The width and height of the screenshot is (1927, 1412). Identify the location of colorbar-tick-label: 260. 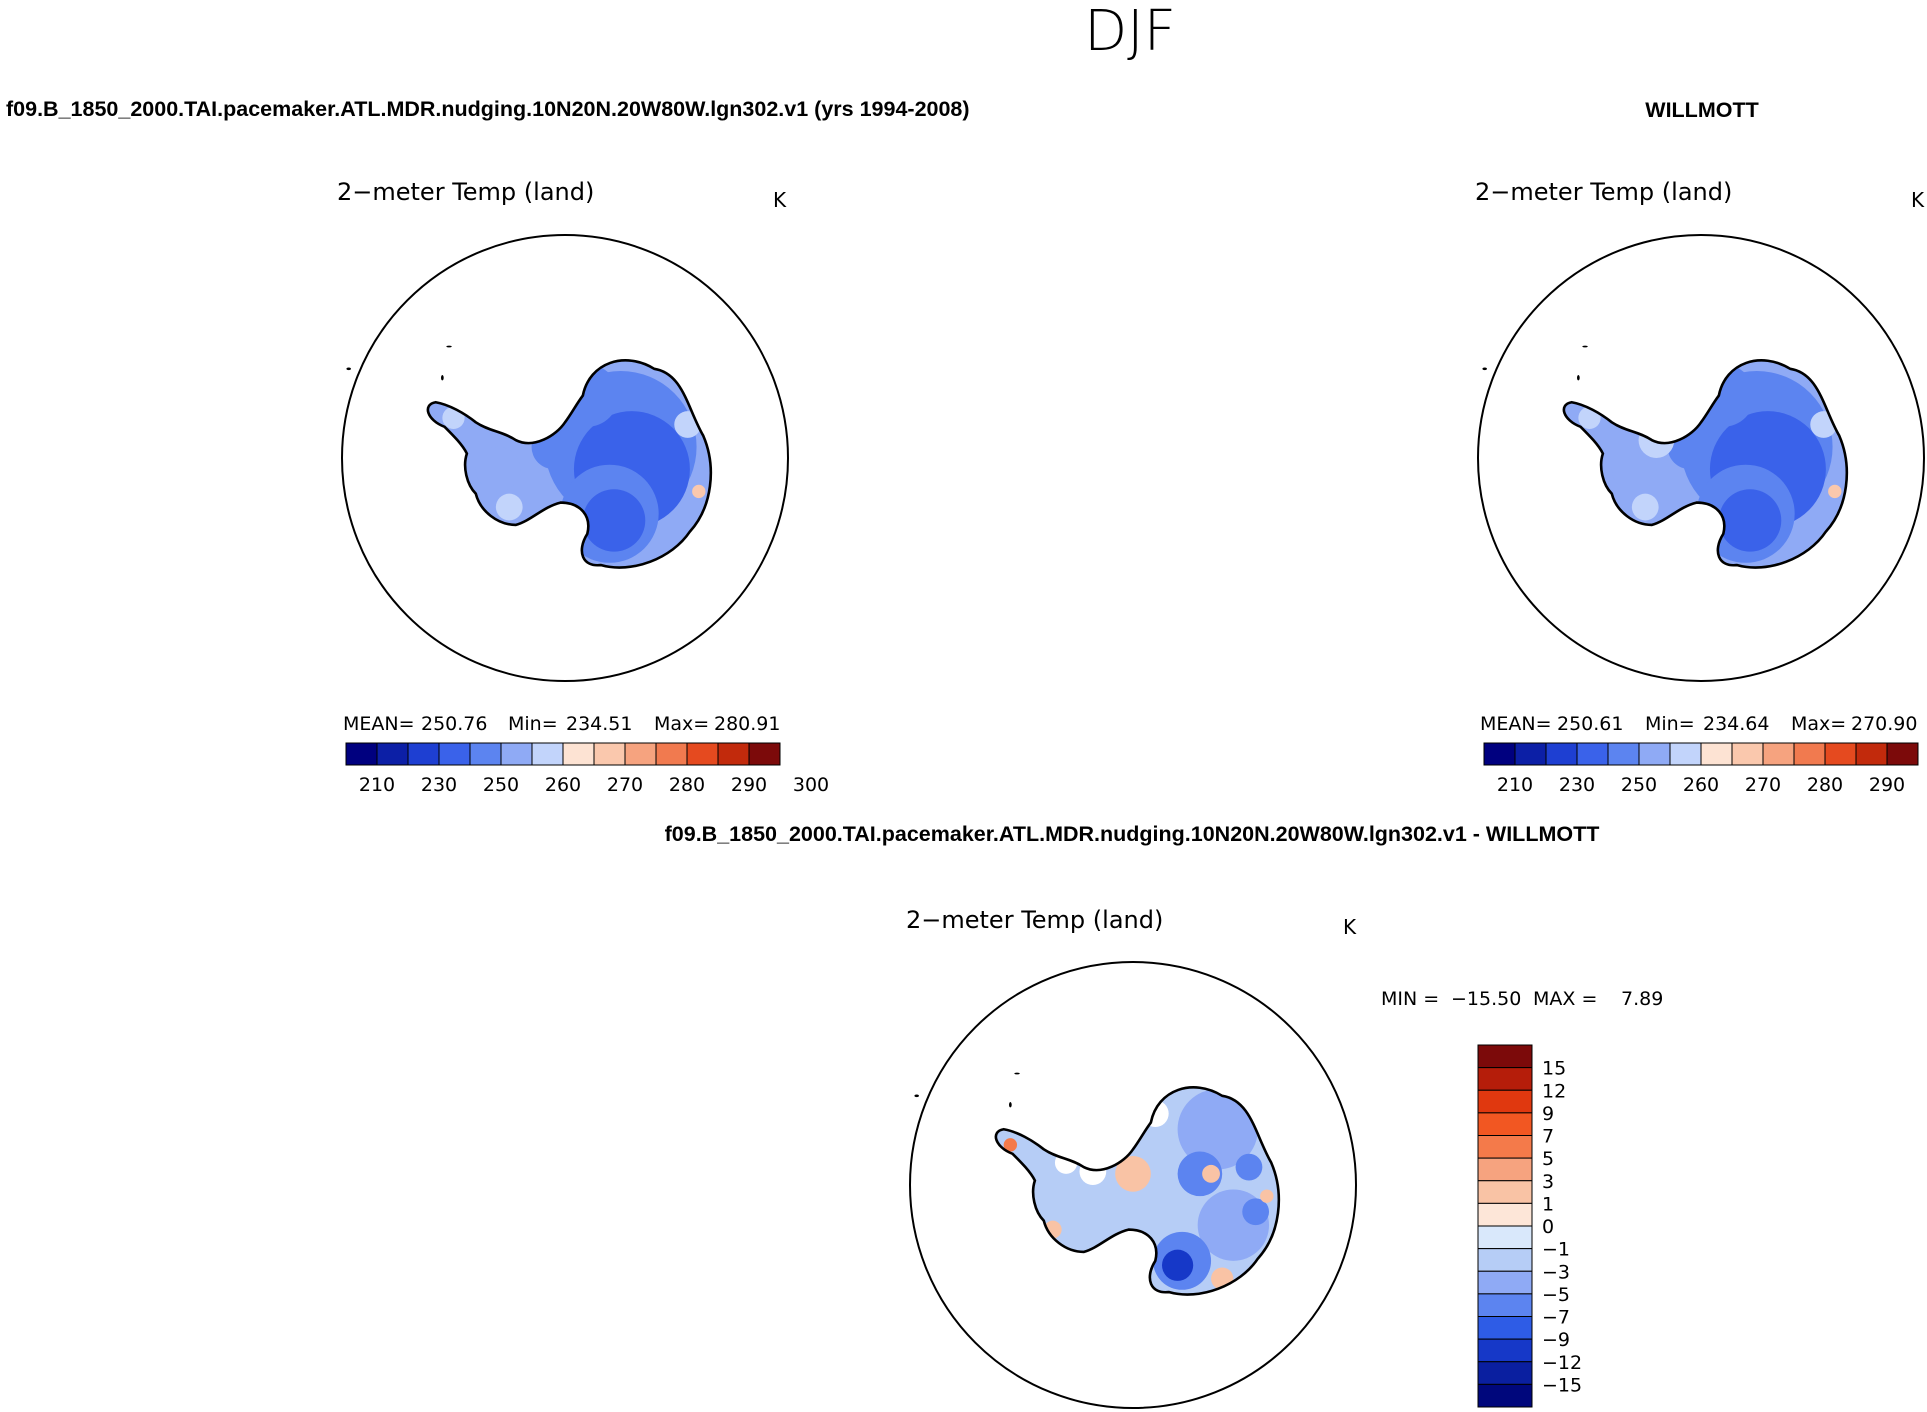
(1701, 785).